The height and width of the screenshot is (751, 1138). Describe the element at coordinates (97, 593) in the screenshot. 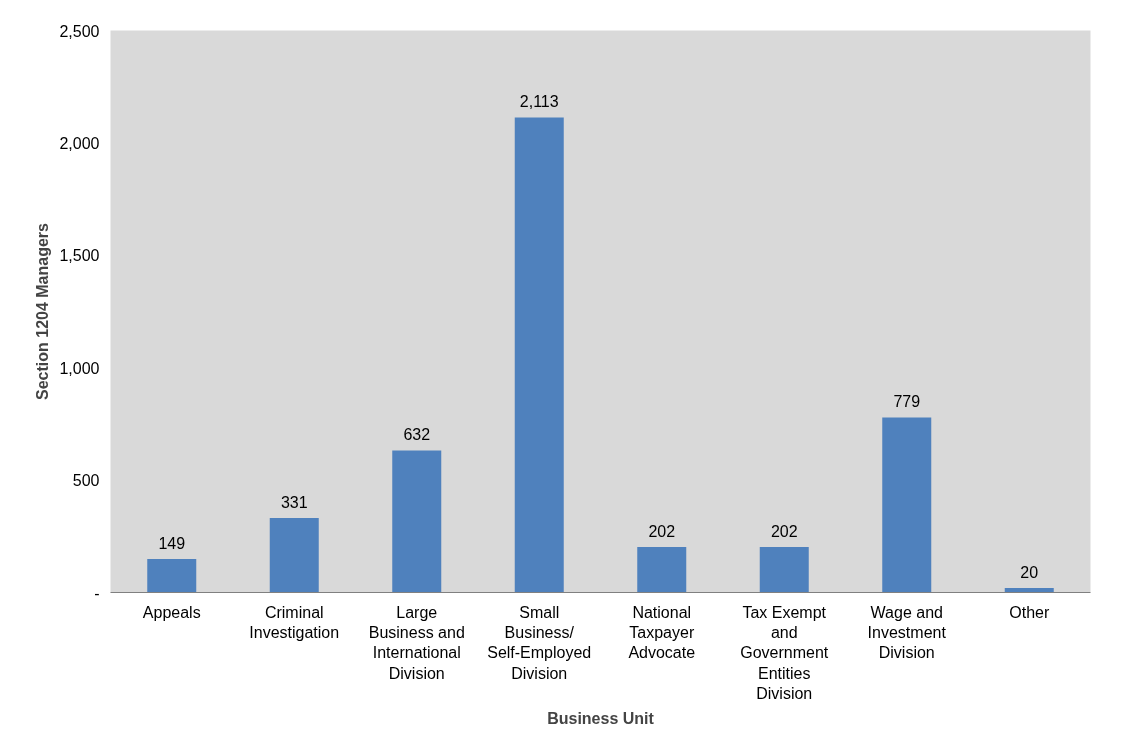

I see `y-tick-label: -` at that location.